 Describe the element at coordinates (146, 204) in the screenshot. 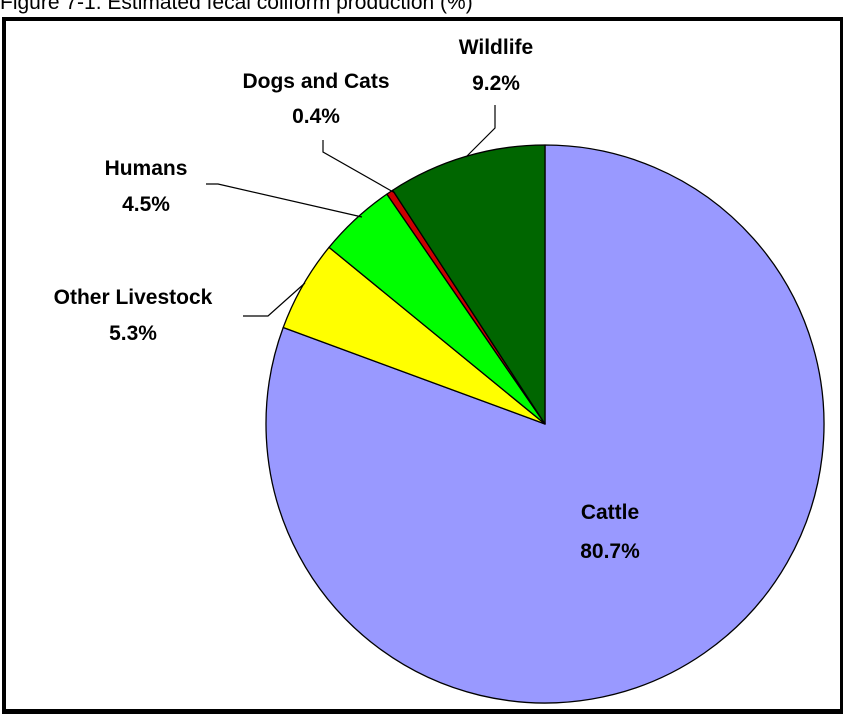

I see `slice-value-humans: 4.5%` at that location.